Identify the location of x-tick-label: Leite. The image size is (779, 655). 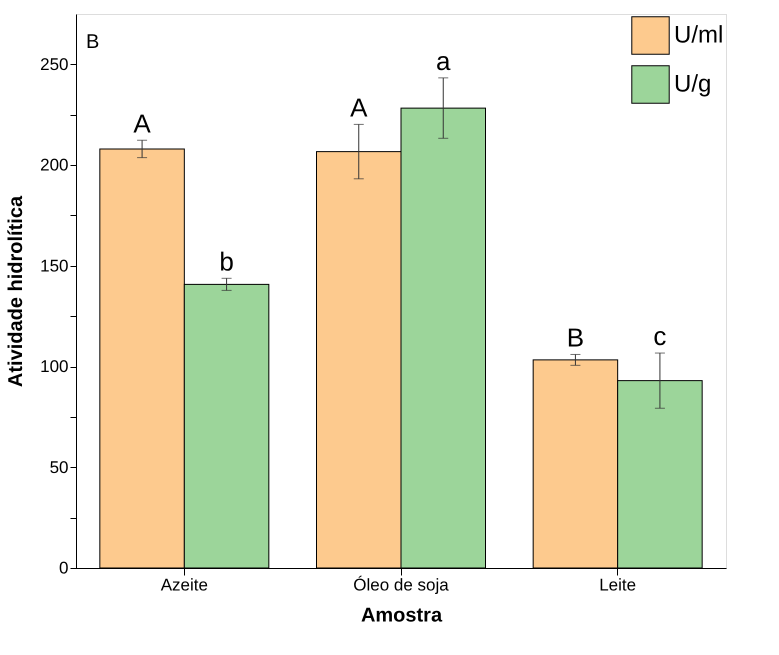
(617, 585).